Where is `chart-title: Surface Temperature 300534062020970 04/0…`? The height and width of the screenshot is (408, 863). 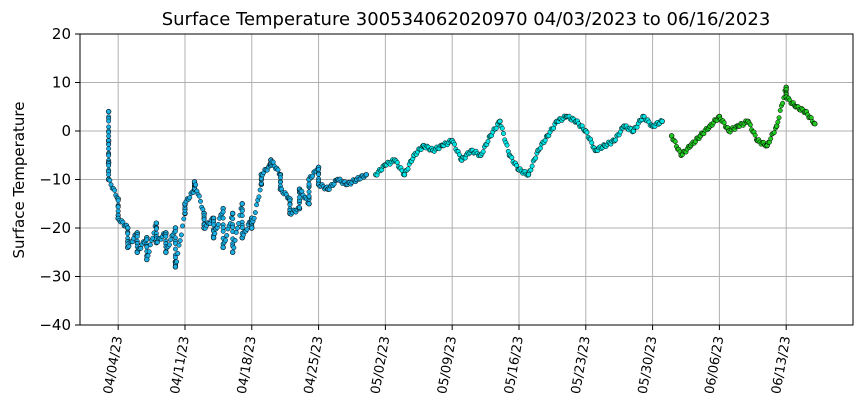 chart-title: Surface Temperature 300534062020970 04/0… is located at coordinates (466, 19).